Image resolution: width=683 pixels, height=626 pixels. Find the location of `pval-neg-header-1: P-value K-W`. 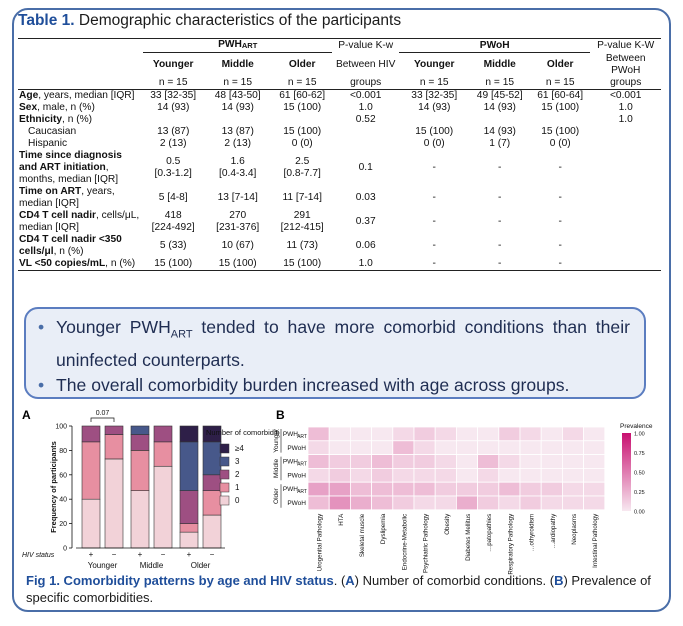

pval-neg-header-1: P-value K-W is located at coordinates (626, 45).